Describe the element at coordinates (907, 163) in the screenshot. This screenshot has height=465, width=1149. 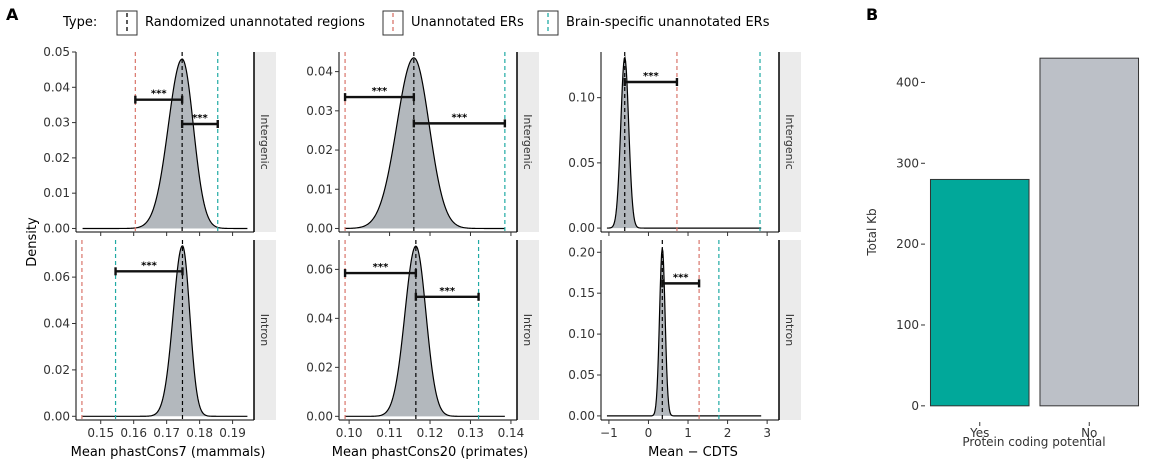
I see `bar-y-tick-label: 300` at that location.